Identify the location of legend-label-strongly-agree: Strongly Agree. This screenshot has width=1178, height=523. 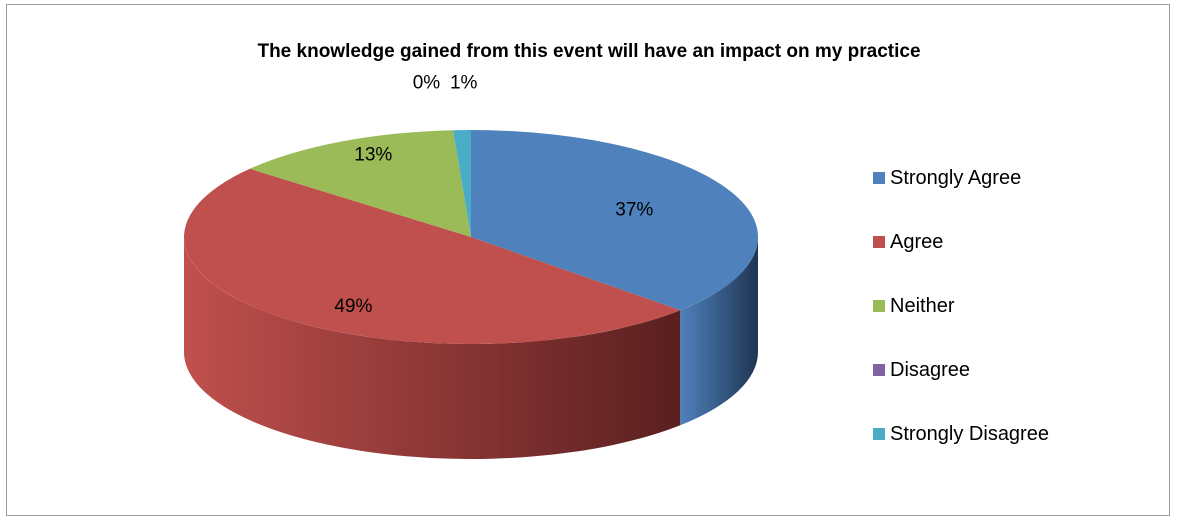
(955, 178).